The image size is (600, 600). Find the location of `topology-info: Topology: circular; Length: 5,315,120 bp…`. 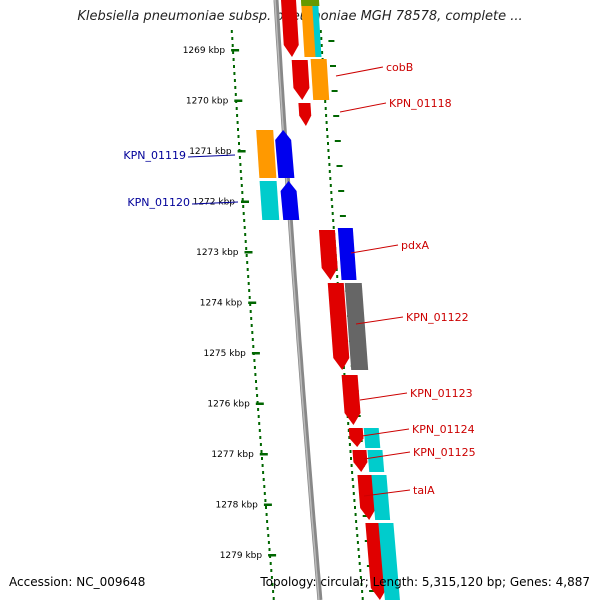

topology-info: Topology: circular; Length: 5,315,120 bp… is located at coordinates (425, 582).